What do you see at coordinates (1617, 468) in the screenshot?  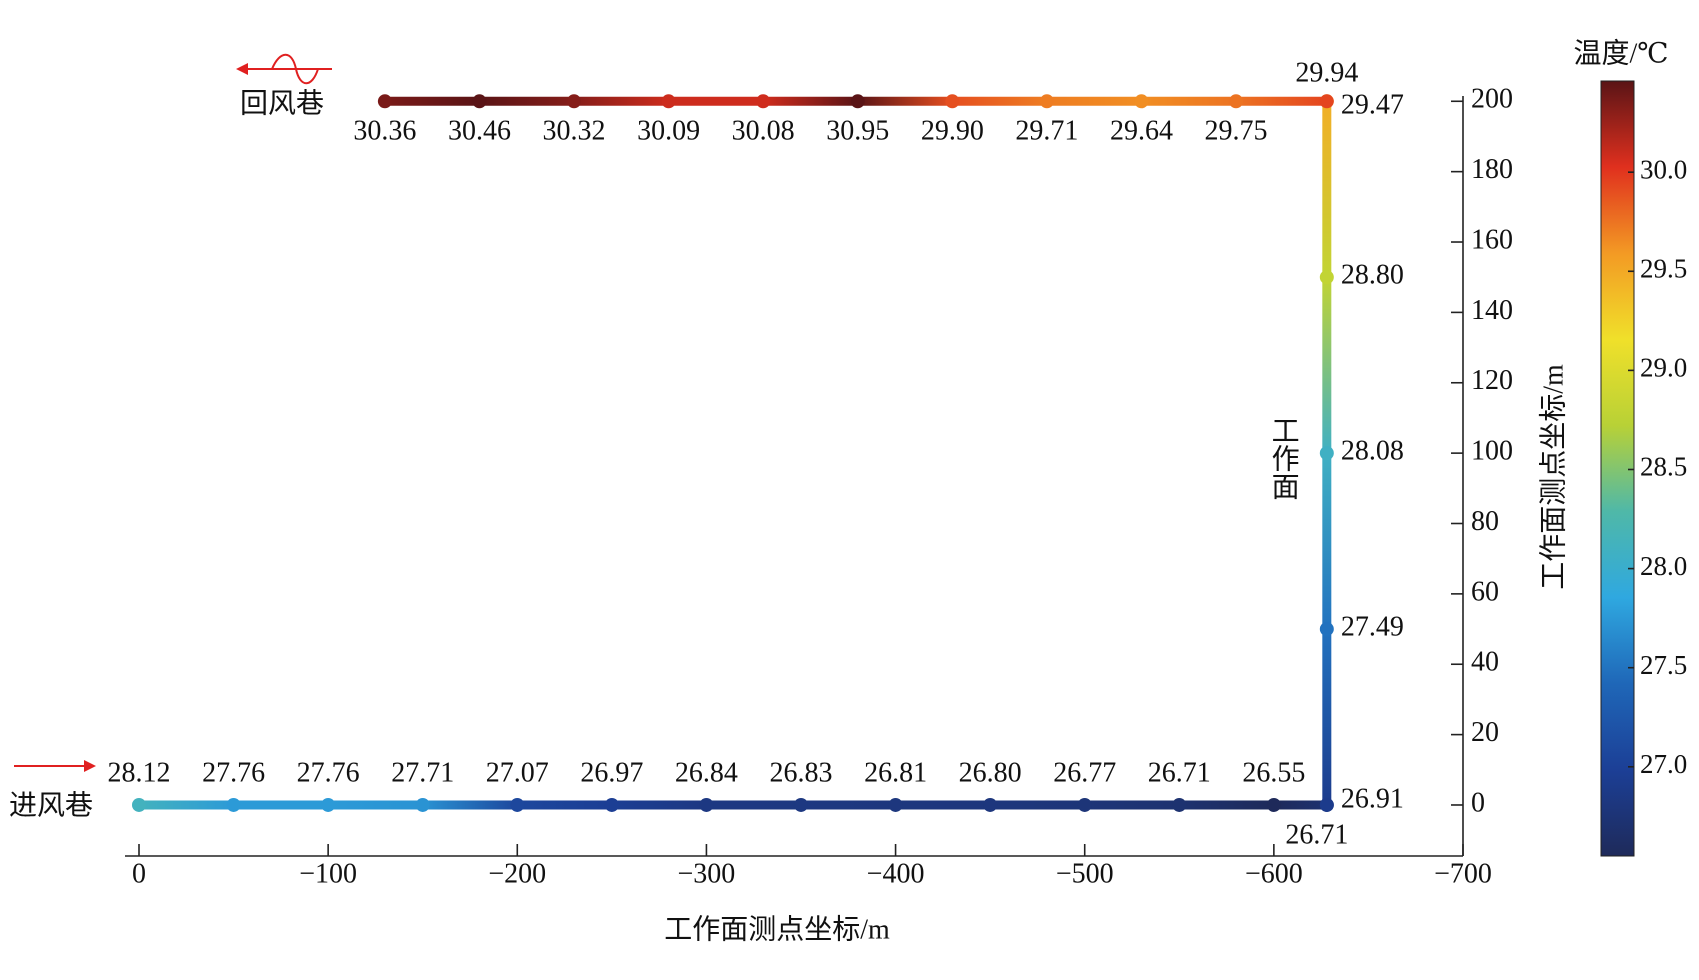 I see `colorbar` at bounding box center [1617, 468].